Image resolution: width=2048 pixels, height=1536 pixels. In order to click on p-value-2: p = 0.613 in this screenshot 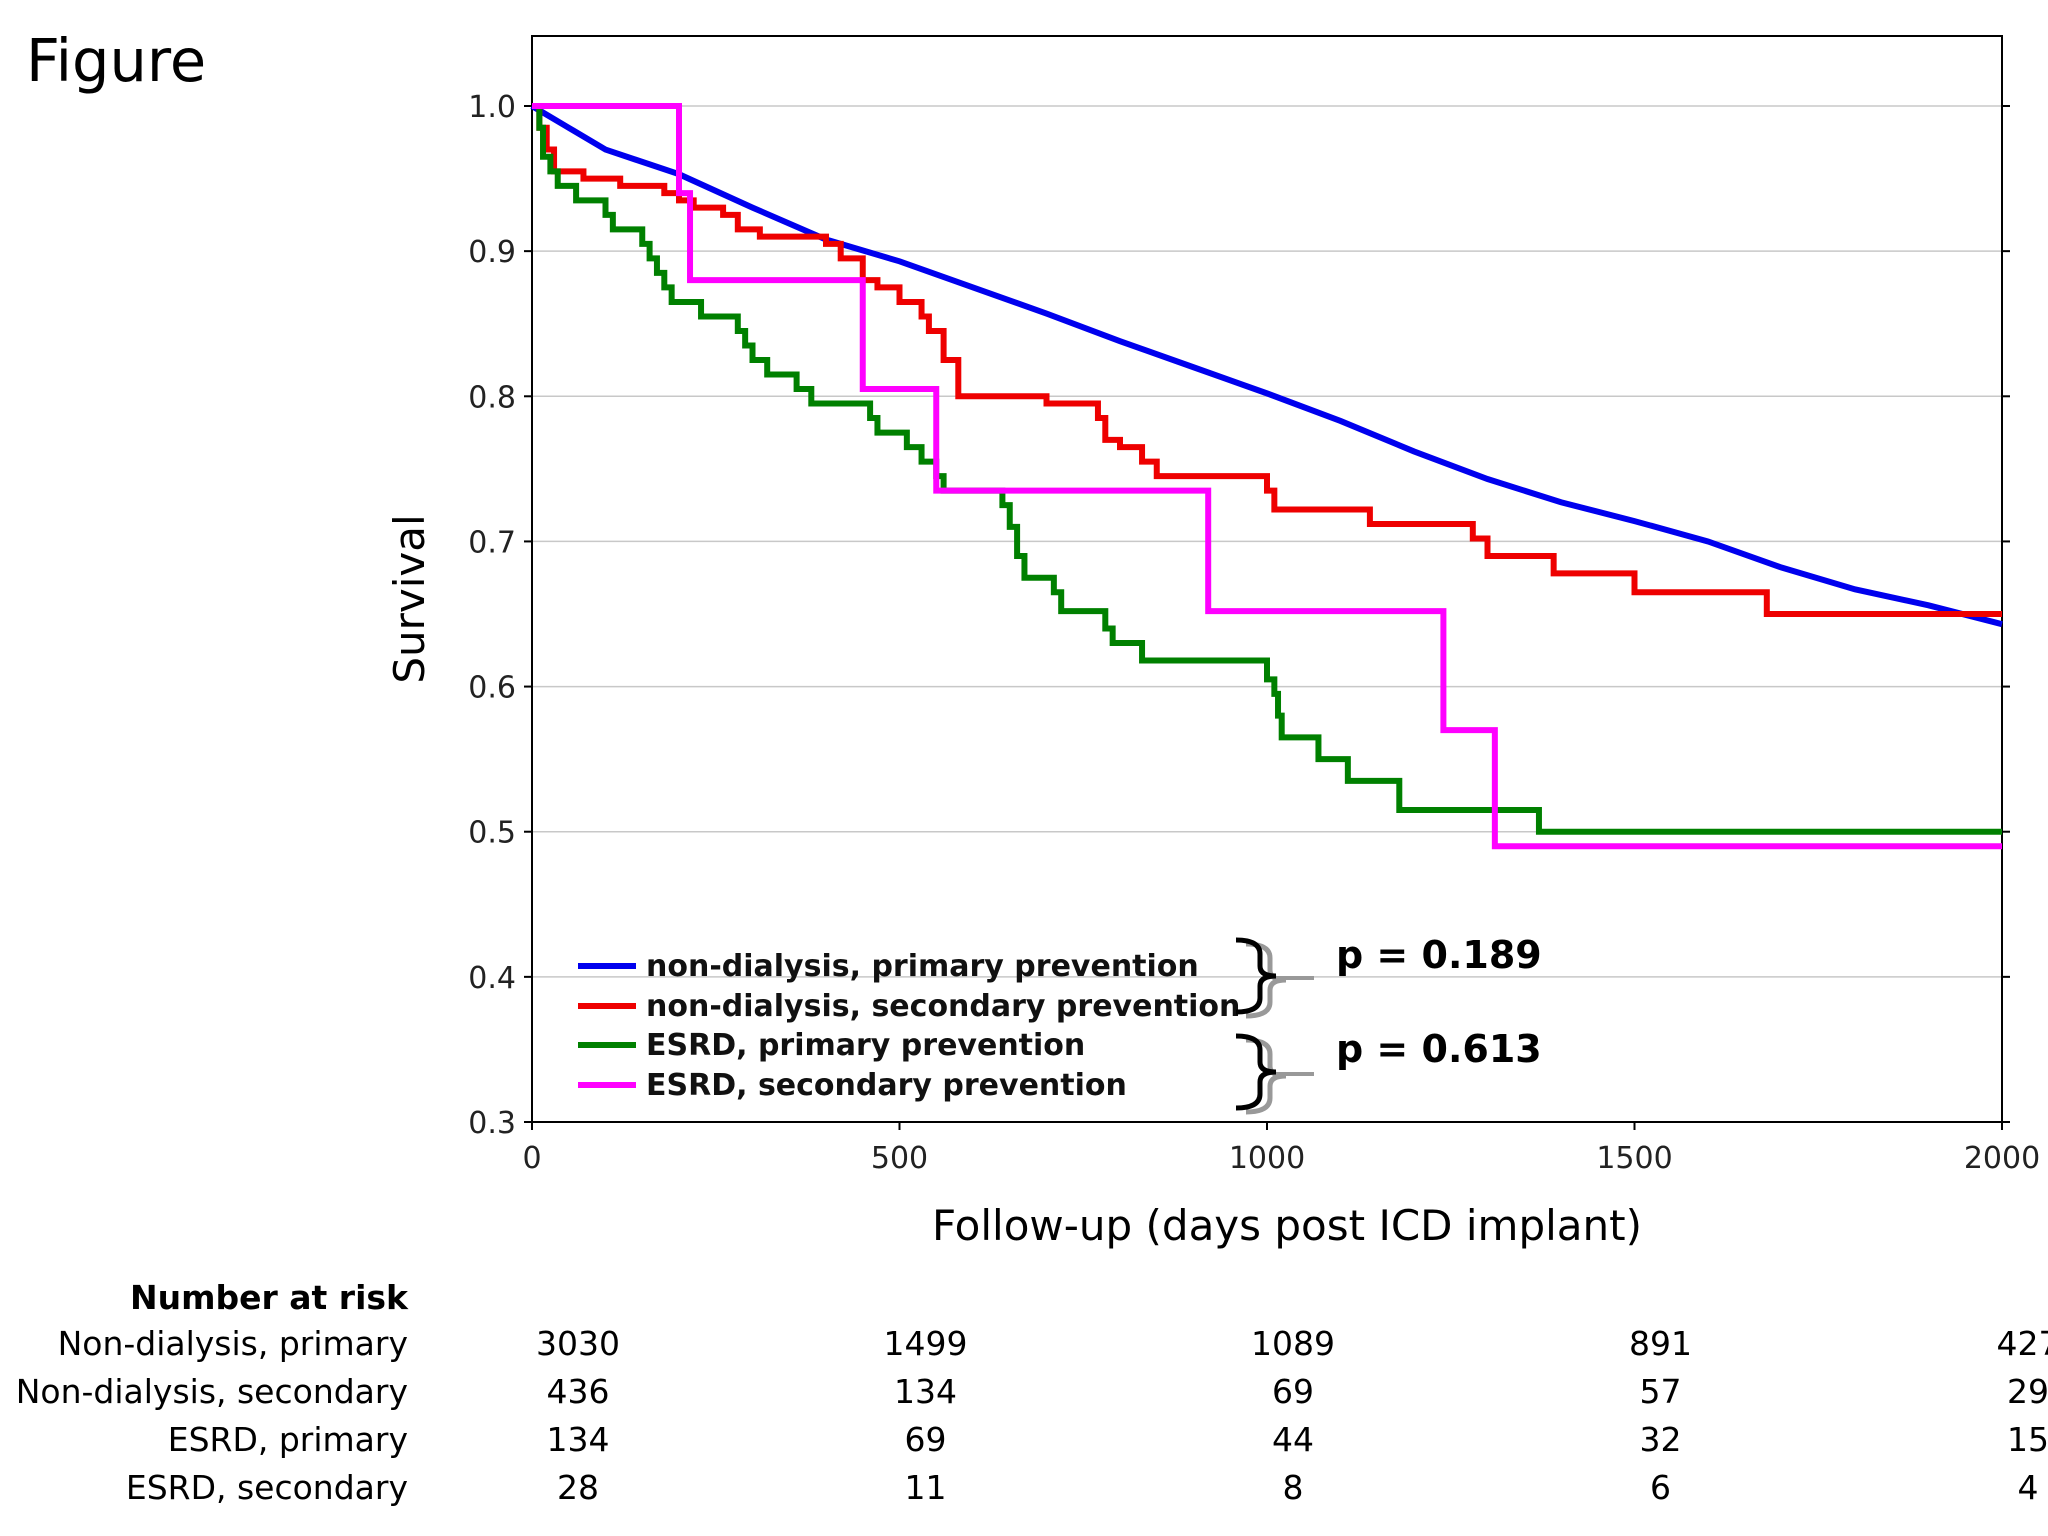, I will do `click(1439, 1049)`.